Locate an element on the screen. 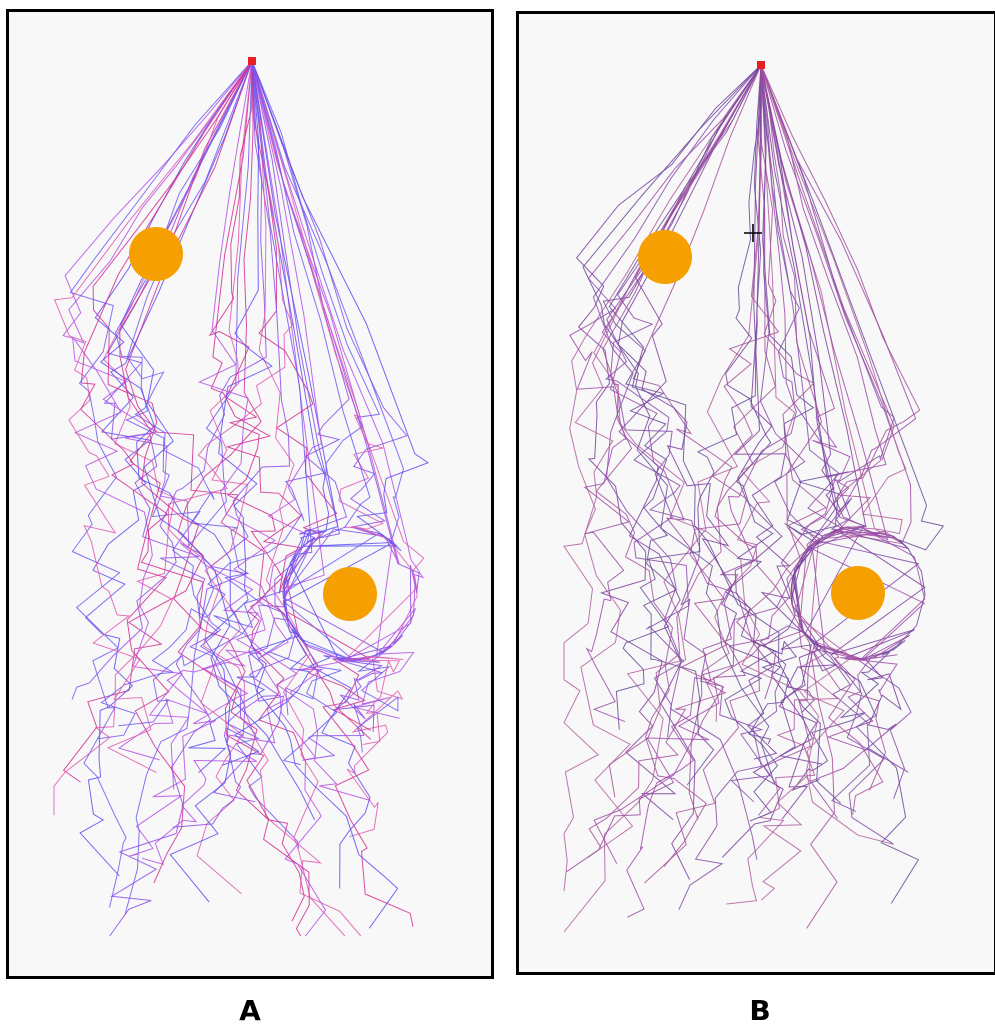 This screenshot has width=995, height=1032. crosshair-icon is located at coordinates (753, 233).